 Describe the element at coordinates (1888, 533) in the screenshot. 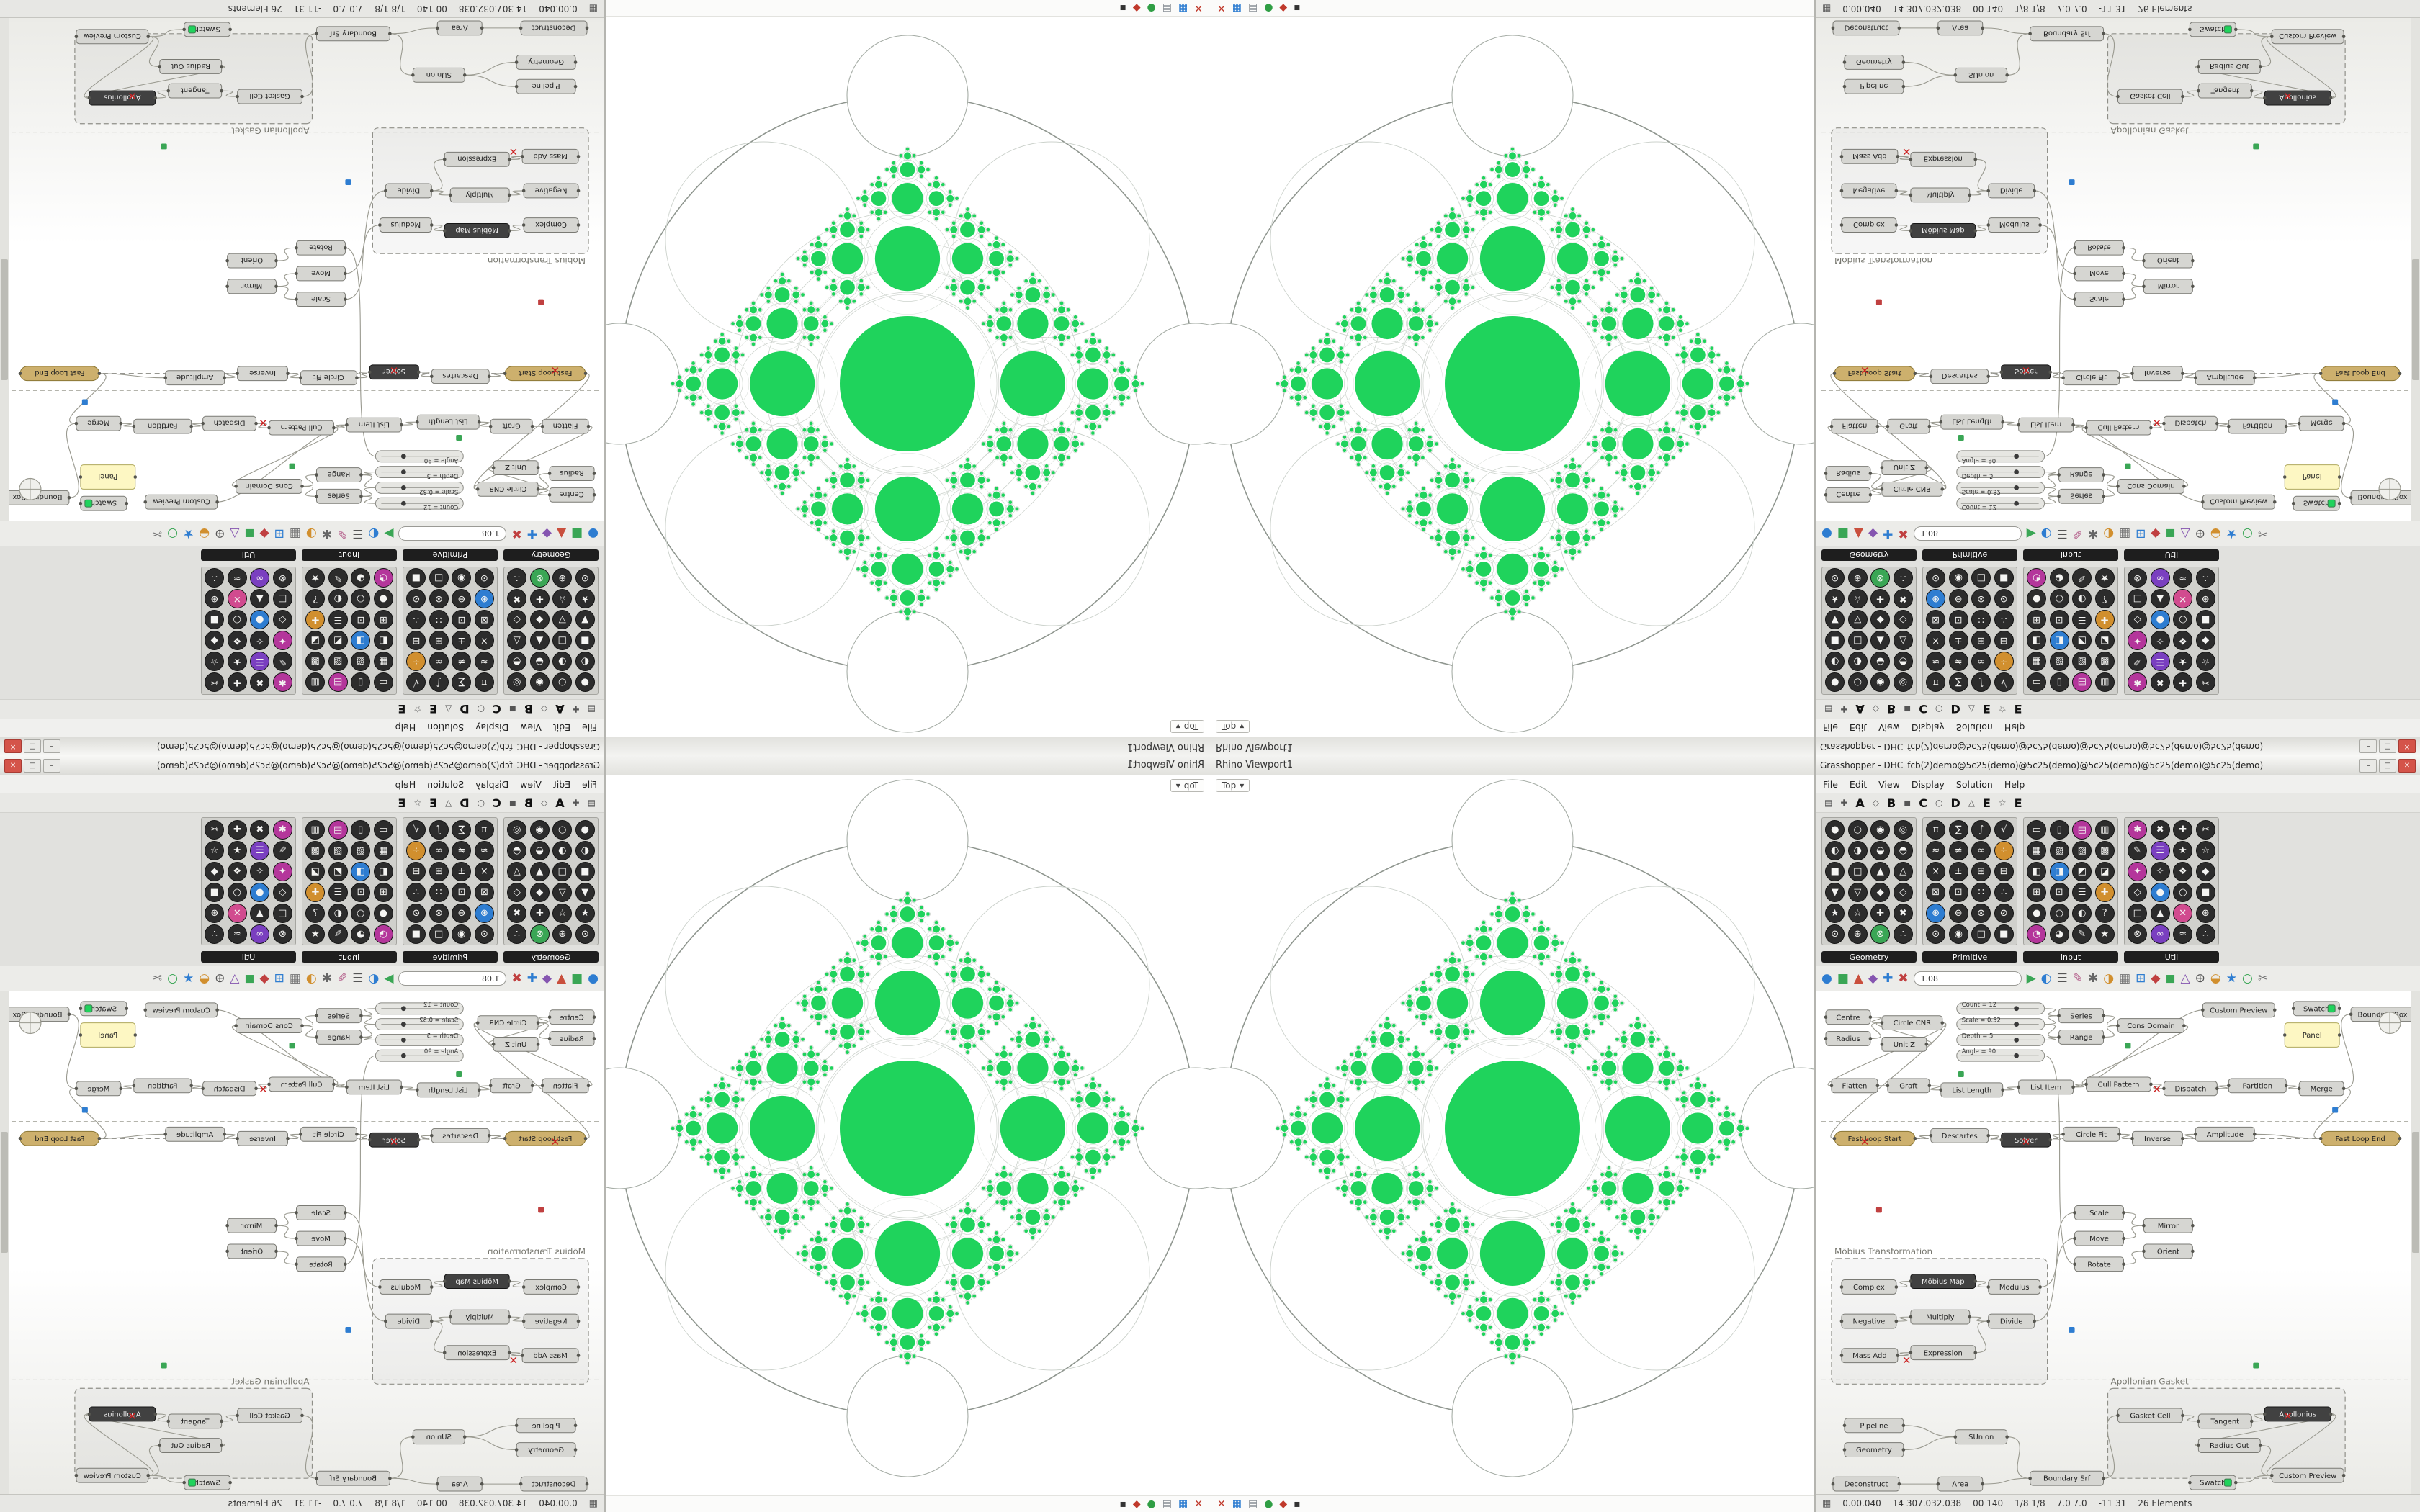

I see `toolbar-icon: ✚` at that location.